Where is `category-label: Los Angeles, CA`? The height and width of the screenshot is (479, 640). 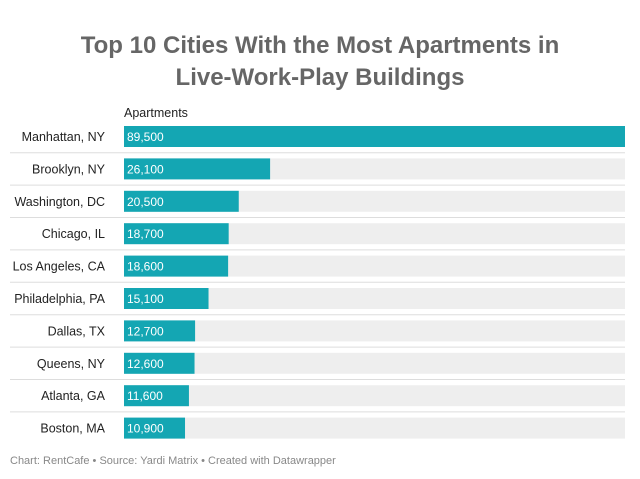 category-label: Los Angeles, CA is located at coordinates (59, 267).